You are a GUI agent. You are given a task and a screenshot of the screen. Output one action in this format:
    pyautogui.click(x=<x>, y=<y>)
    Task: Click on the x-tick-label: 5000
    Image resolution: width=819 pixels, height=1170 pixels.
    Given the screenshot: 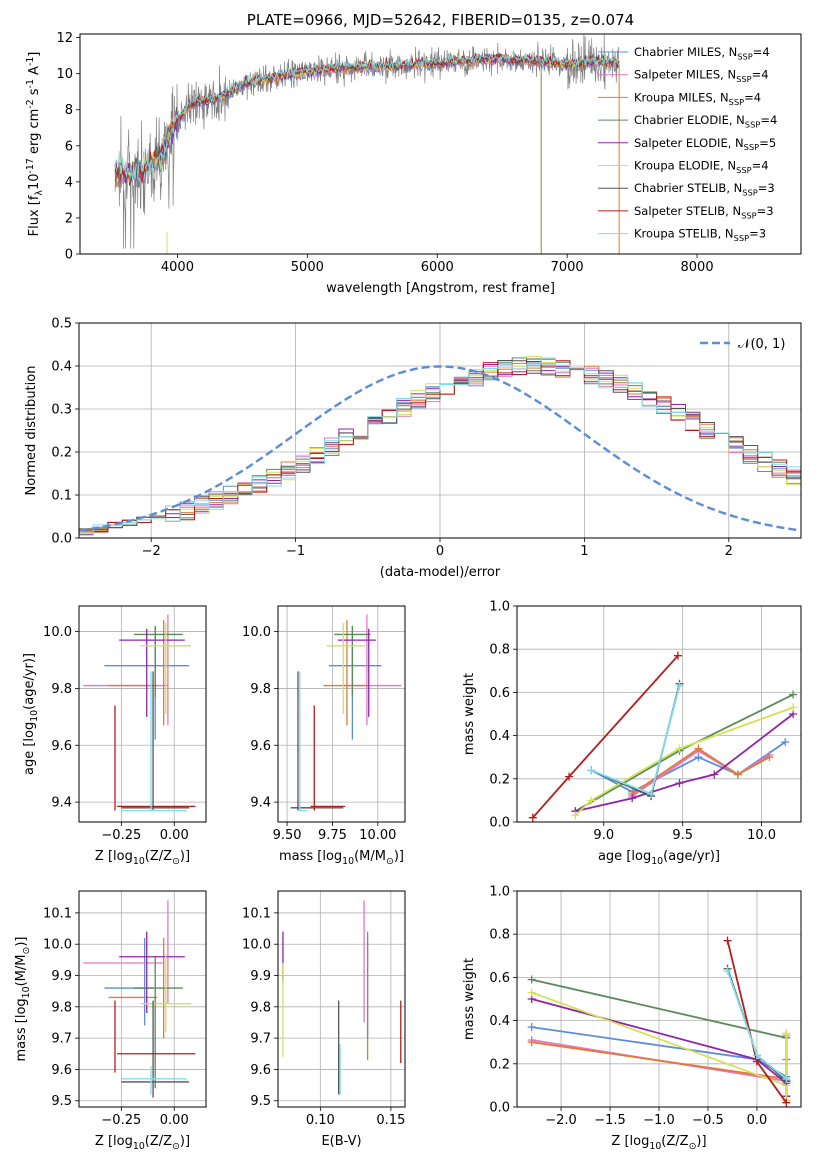 What is the action you would take?
    pyautogui.click(x=307, y=267)
    